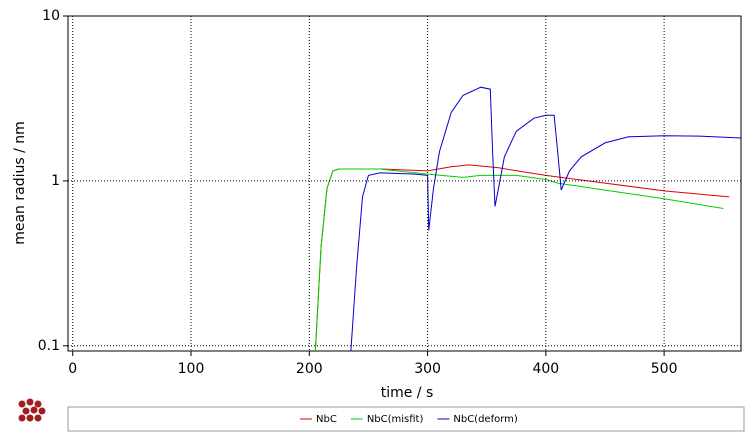 This screenshot has width=754, height=445. What do you see at coordinates (32, 410) in the screenshot?
I see `logo` at bounding box center [32, 410].